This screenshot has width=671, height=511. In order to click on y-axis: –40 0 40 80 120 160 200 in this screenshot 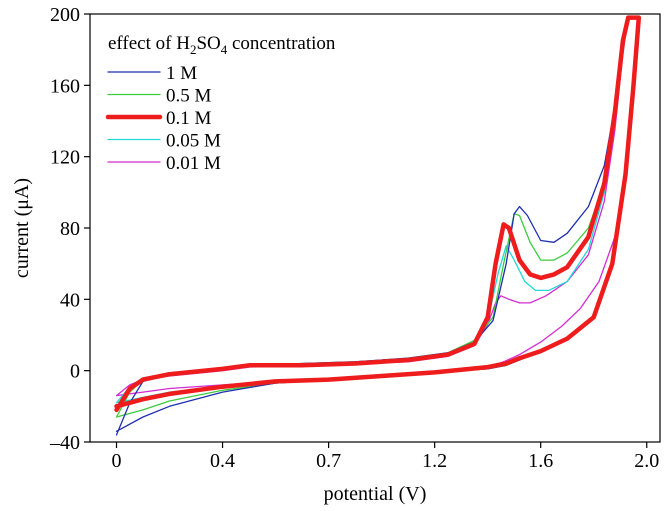, I will do `click(69, 229)`.